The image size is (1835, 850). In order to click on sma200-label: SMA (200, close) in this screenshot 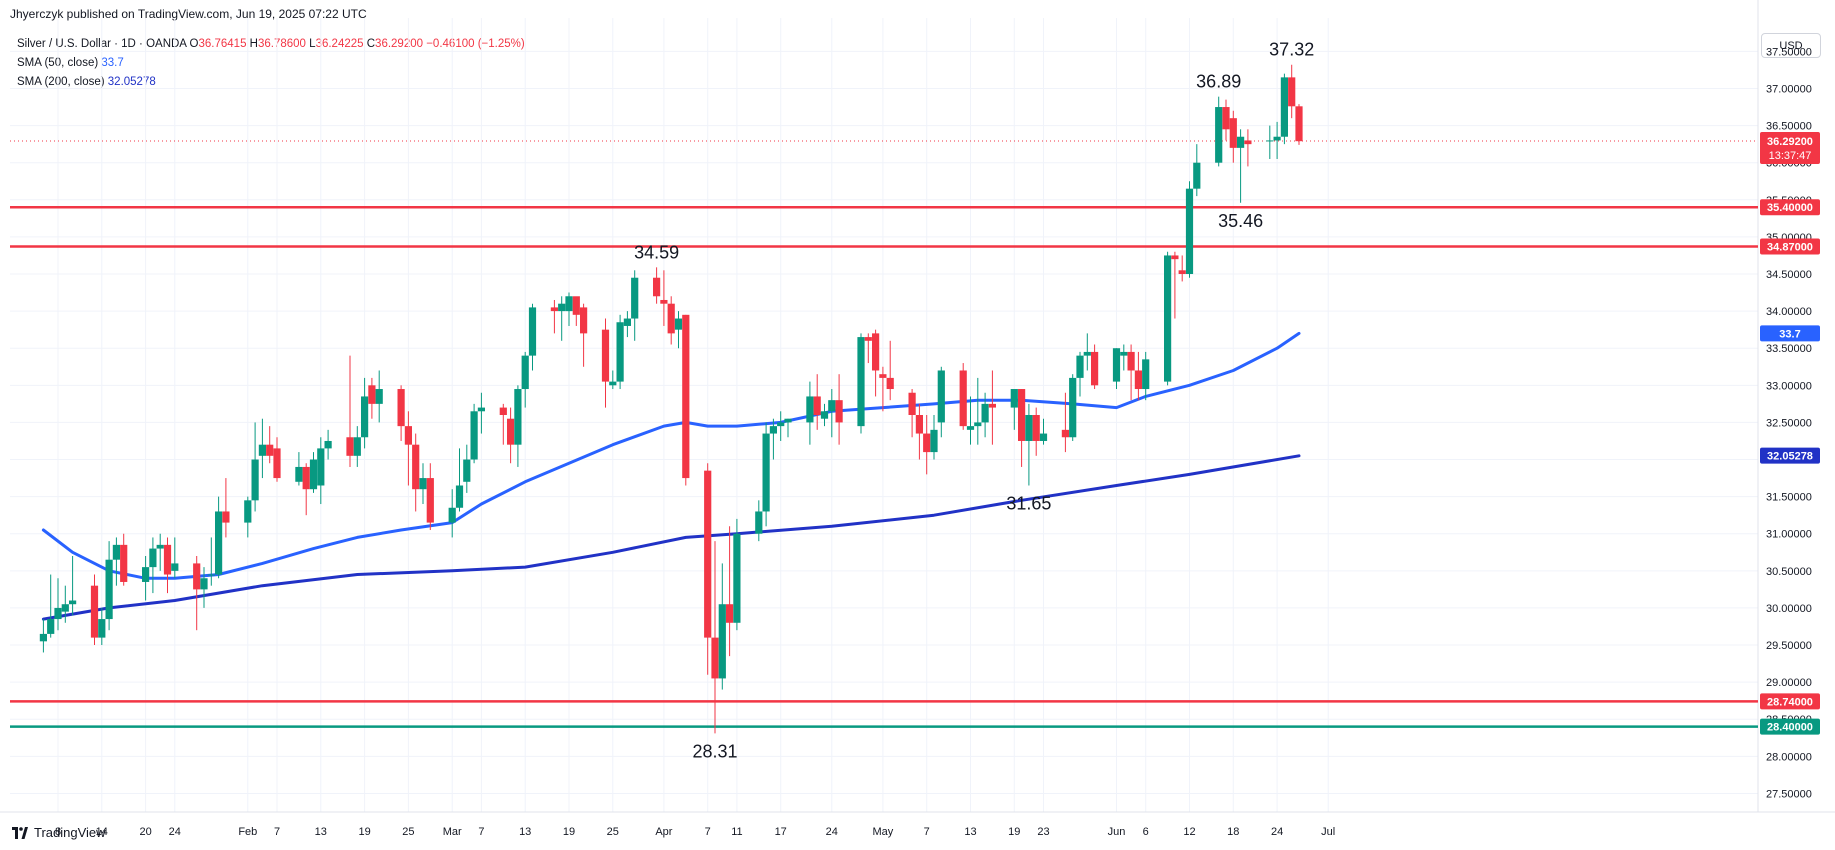, I will do `click(61, 82)`.